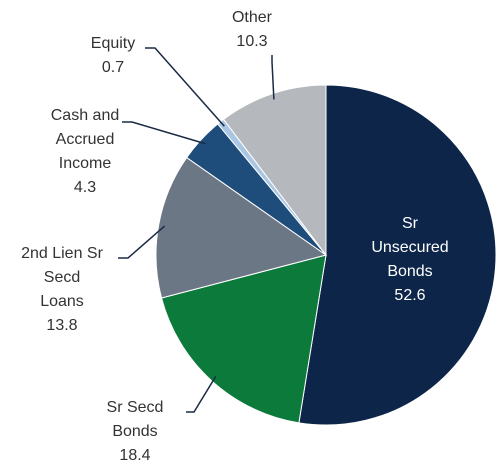  What do you see at coordinates (113, 67) in the screenshot?
I see `slice-value: 0.7` at bounding box center [113, 67].